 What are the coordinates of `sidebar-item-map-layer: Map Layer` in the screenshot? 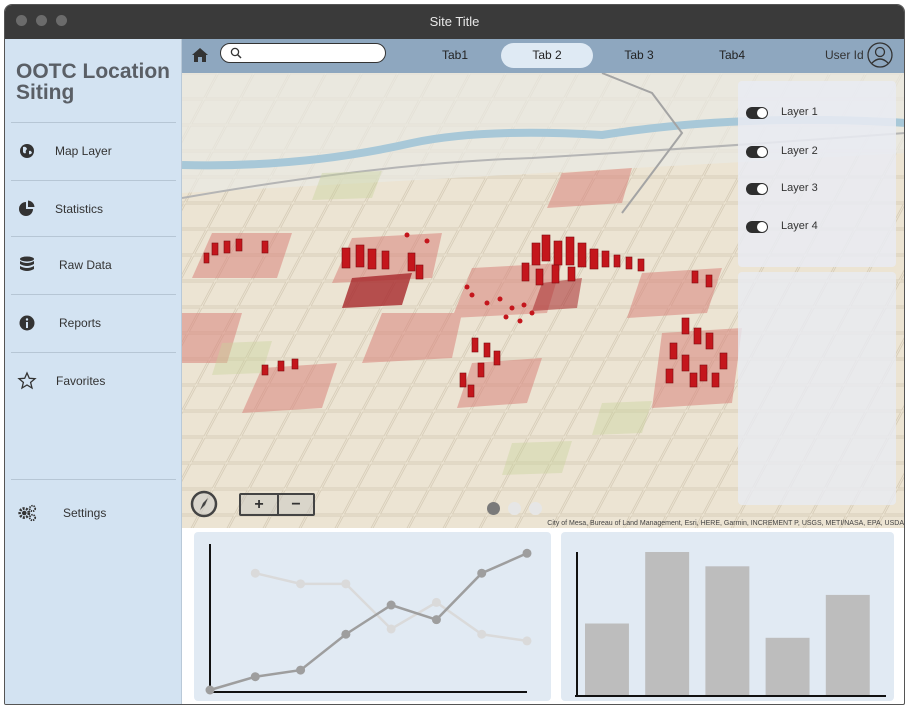 It's located at (93, 150).